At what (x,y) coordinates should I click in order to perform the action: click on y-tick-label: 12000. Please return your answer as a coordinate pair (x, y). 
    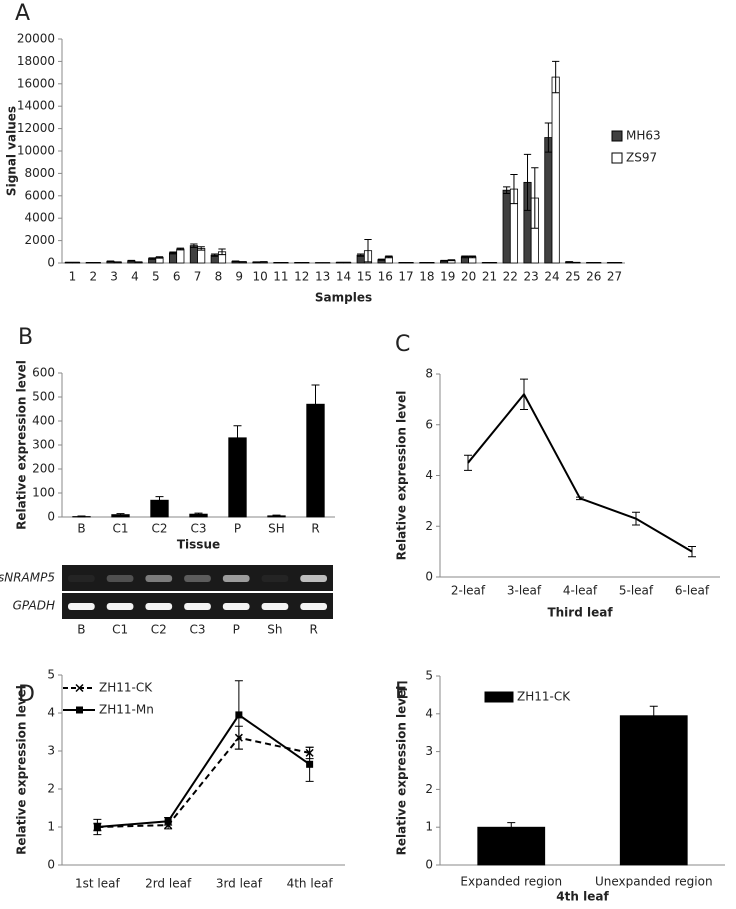
    Looking at the image, I should click on (36, 128).